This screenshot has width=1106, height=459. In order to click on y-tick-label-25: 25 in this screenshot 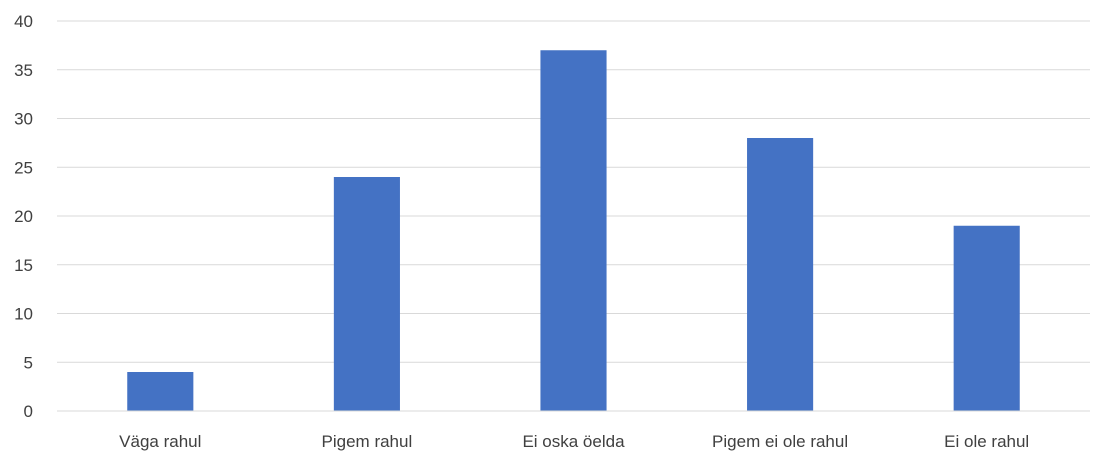, I will do `click(23, 167)`.